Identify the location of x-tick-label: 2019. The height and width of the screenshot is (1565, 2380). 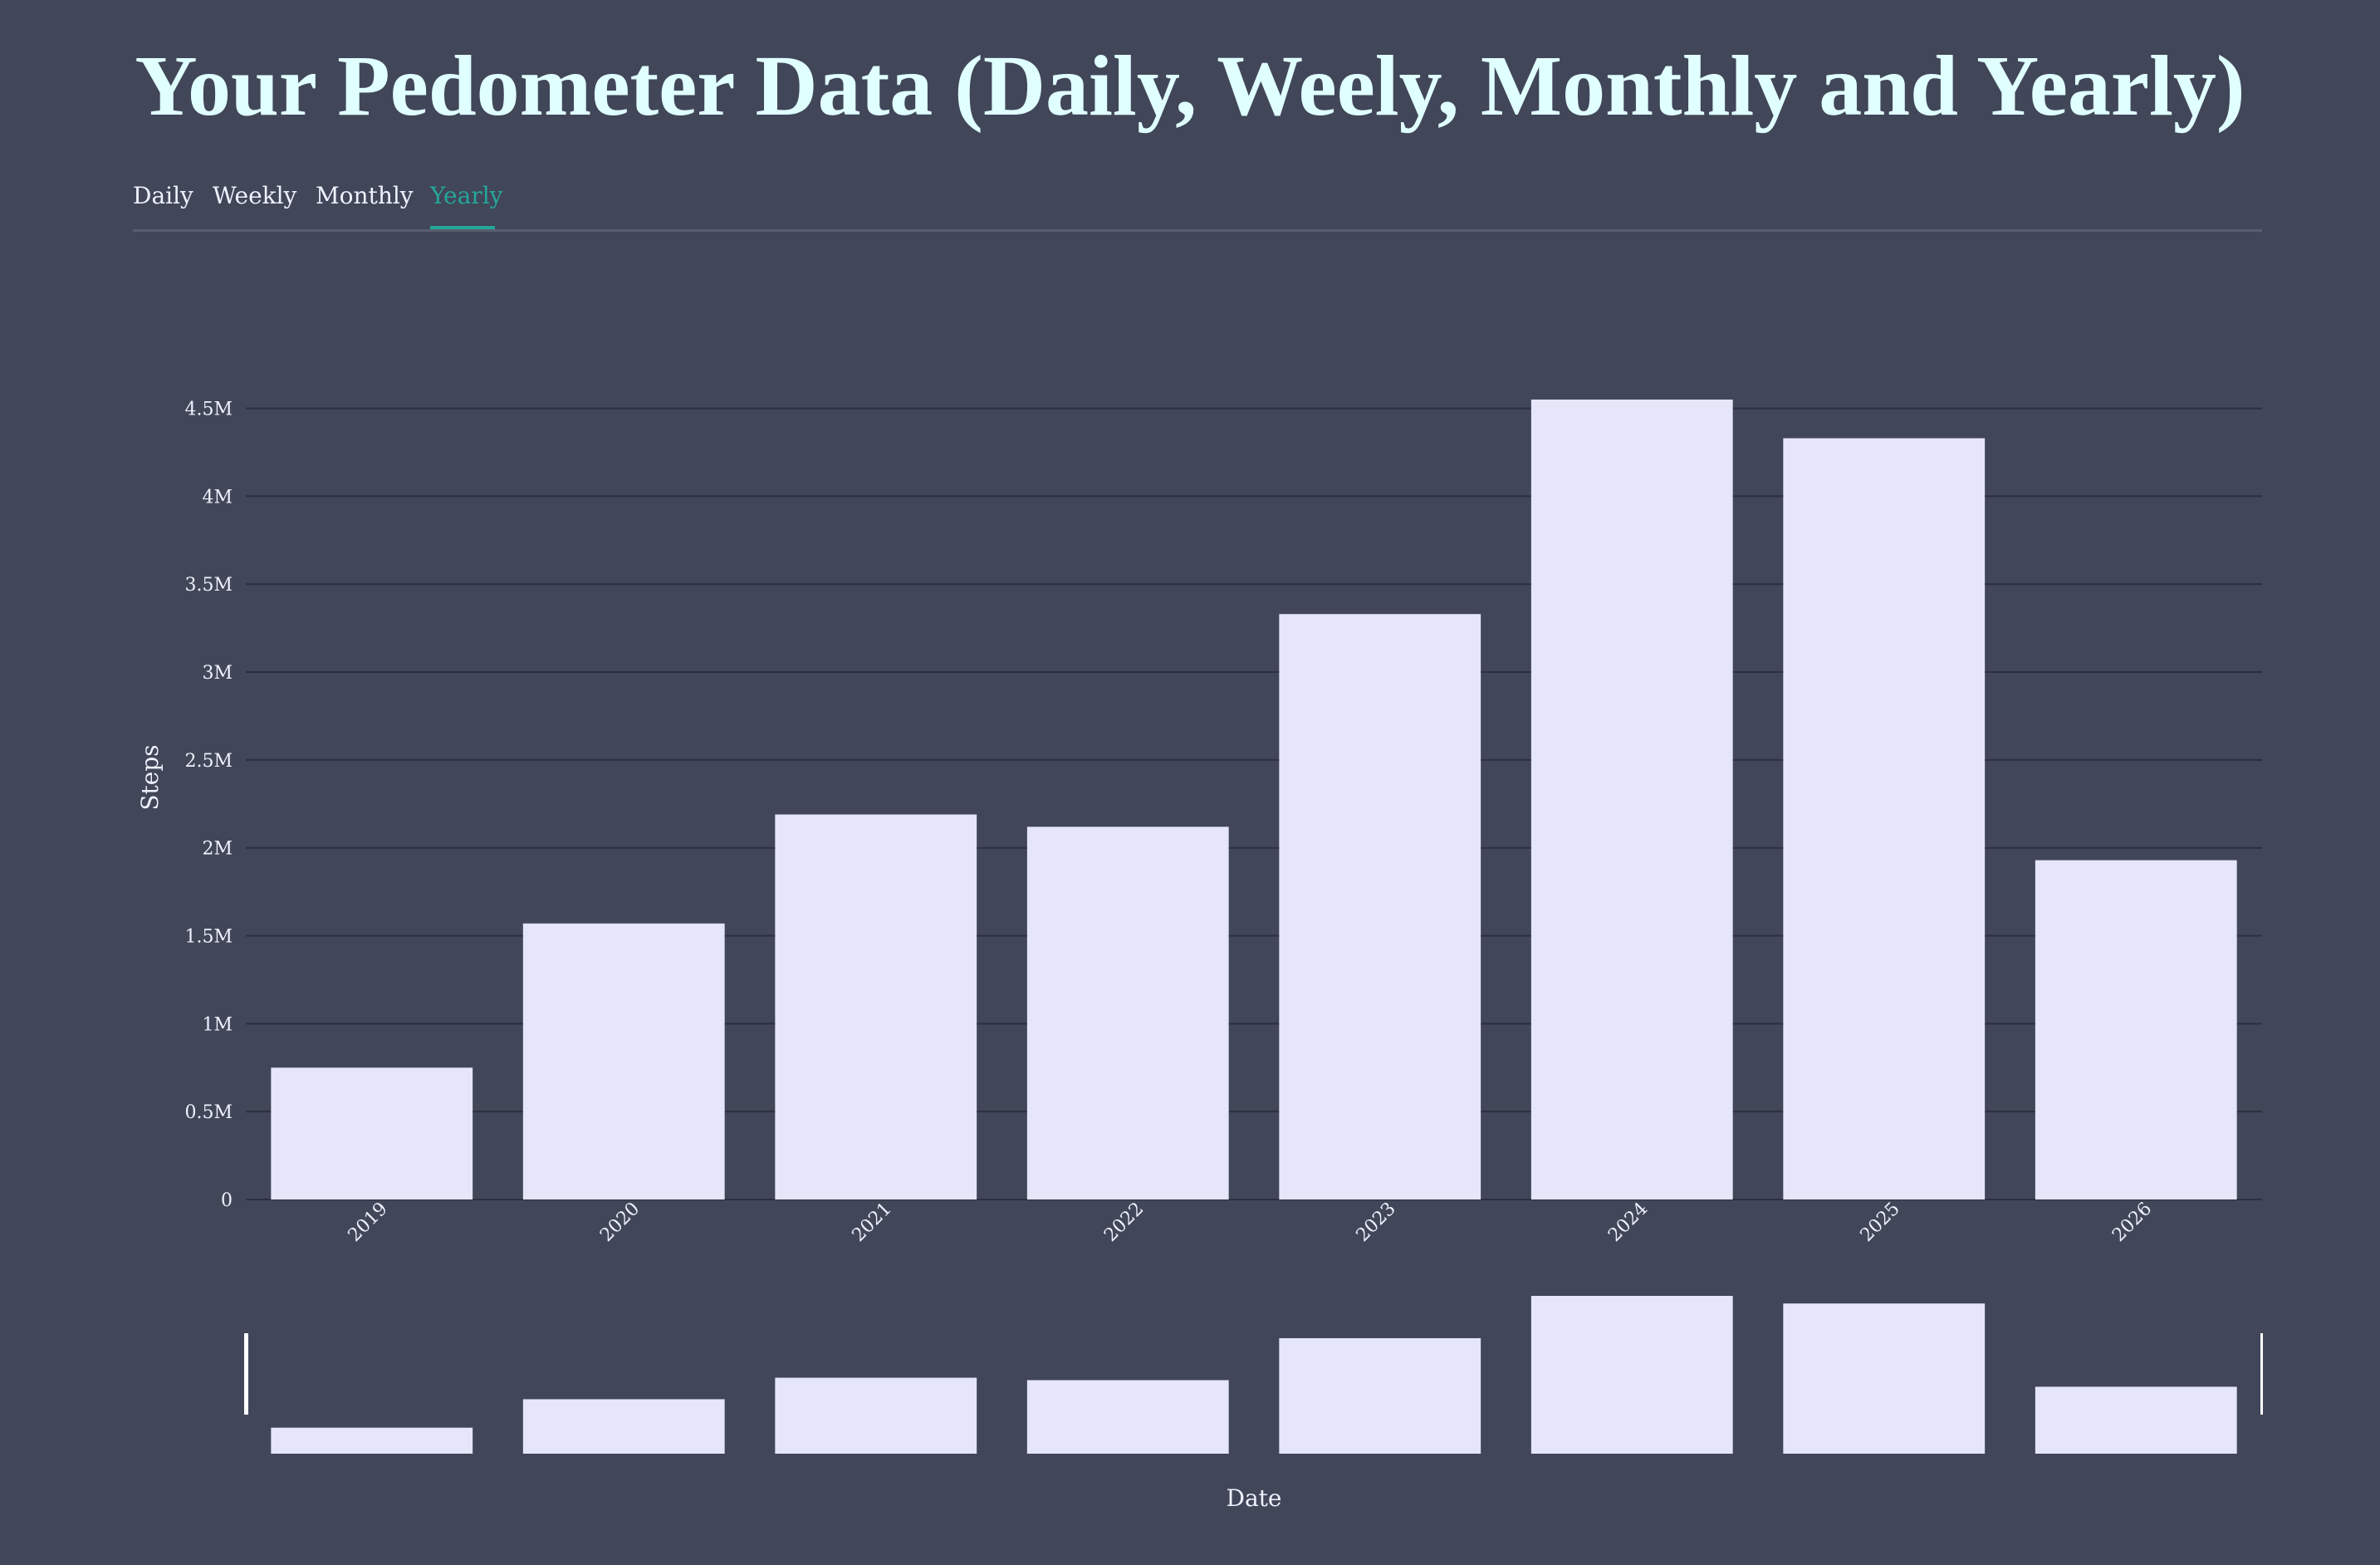
(368, 1222).